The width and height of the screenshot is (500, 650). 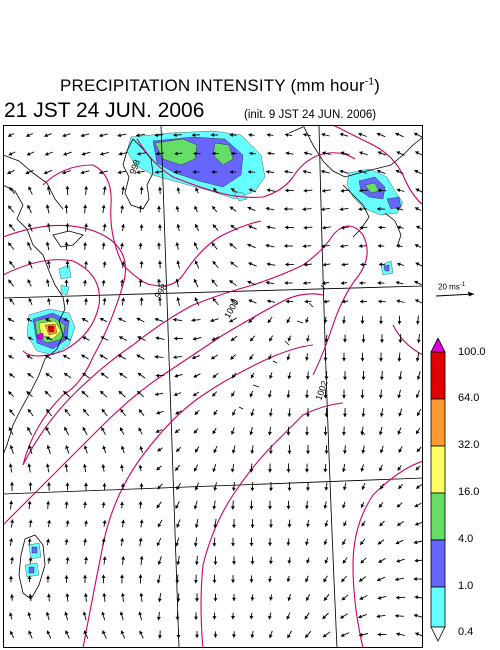 I want to click on precip-green, so click(x=176, y=152).